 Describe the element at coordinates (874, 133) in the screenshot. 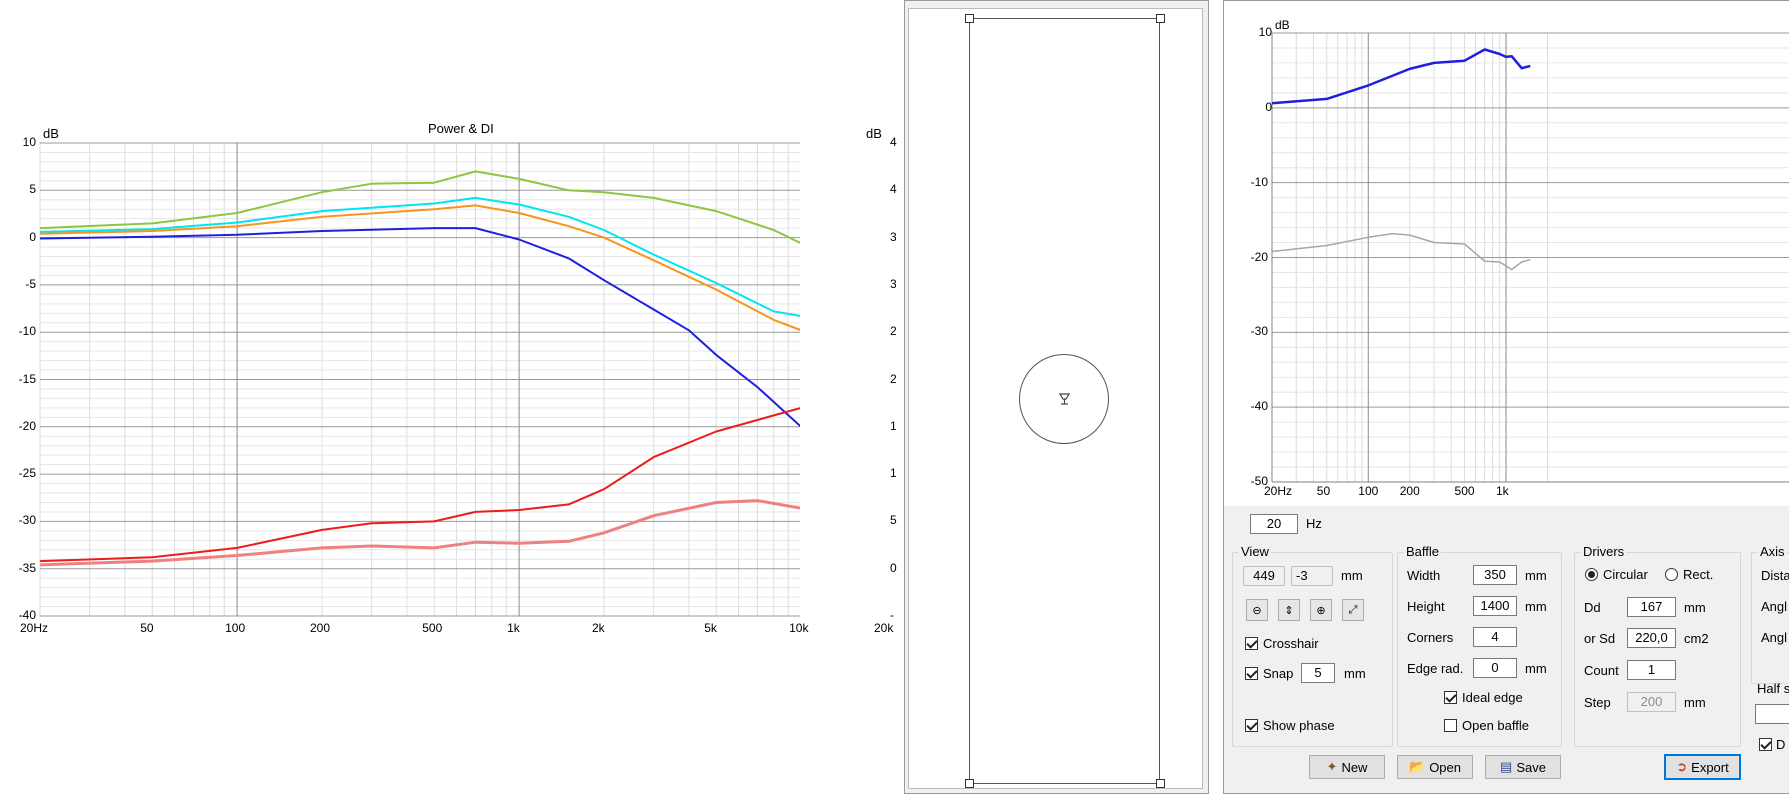

I see `left-chart-unit-right: dB` at that location.